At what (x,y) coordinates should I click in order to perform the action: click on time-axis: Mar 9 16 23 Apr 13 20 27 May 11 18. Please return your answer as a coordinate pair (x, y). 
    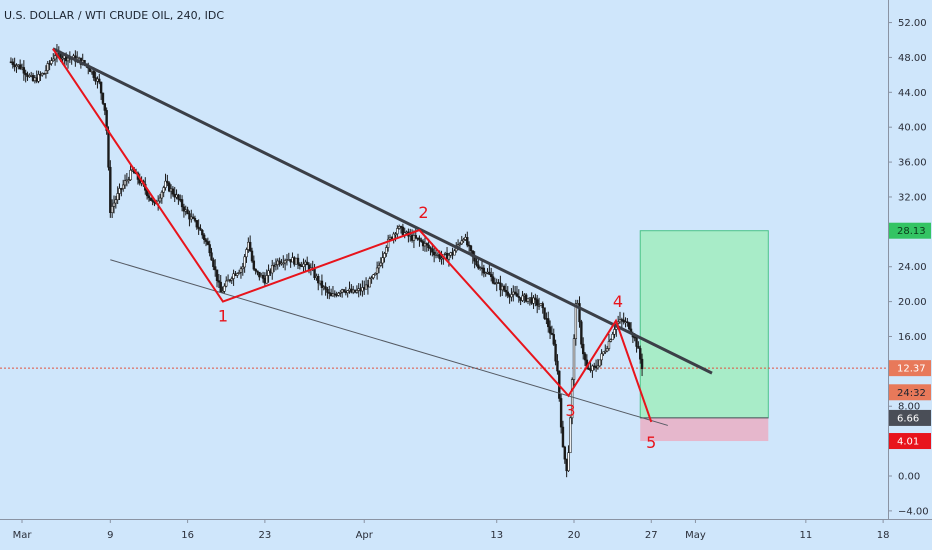
    Looking at the image, I should click on (451, 530).